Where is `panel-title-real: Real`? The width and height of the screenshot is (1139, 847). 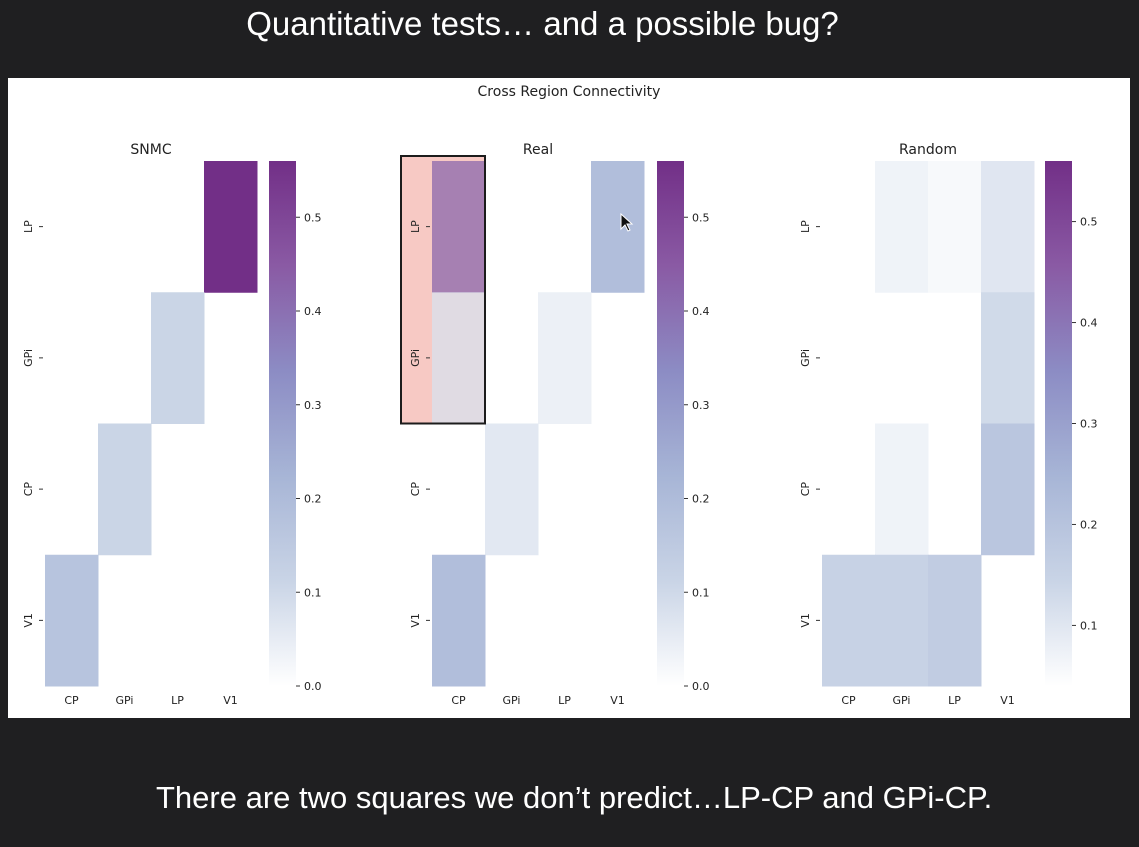
panel-title-real: Real is located at coordinates (538, 150).